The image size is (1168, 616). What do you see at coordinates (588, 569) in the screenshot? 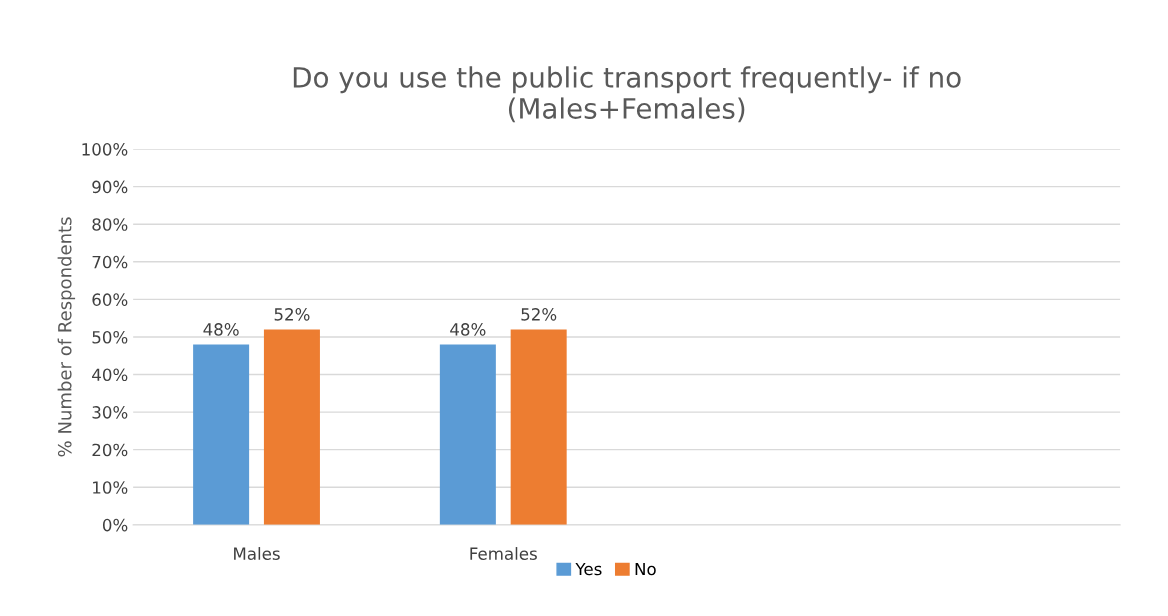
I see `legend-label: Yes` at bounding box center [588, 569].